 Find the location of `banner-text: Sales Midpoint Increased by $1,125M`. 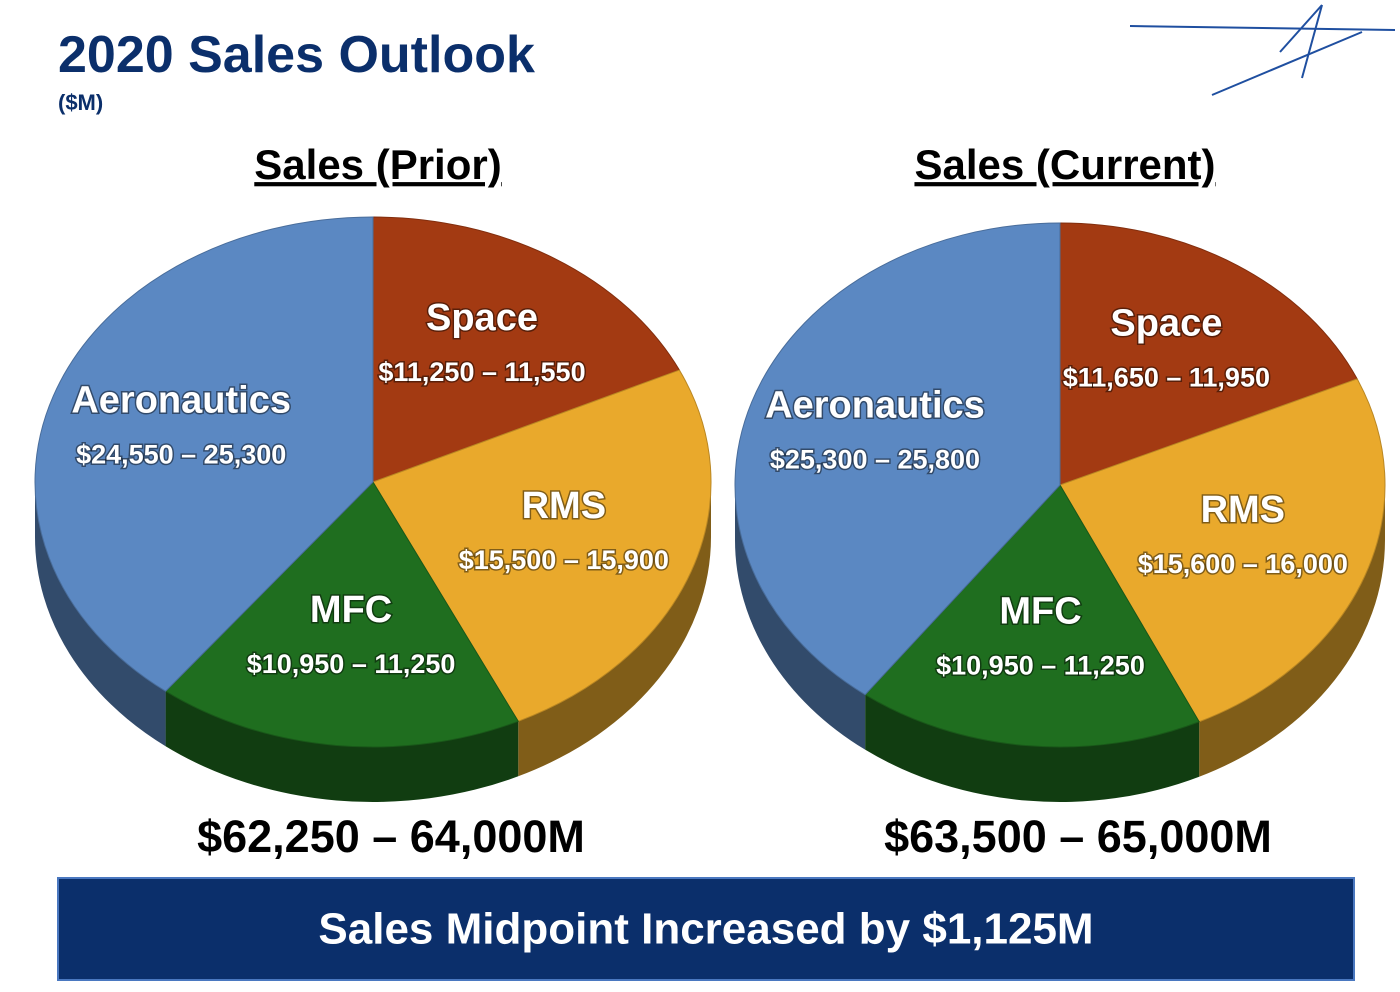

banner-text: Sales Midpoint Increased by $1,125M is located at coordinates (705, 929).